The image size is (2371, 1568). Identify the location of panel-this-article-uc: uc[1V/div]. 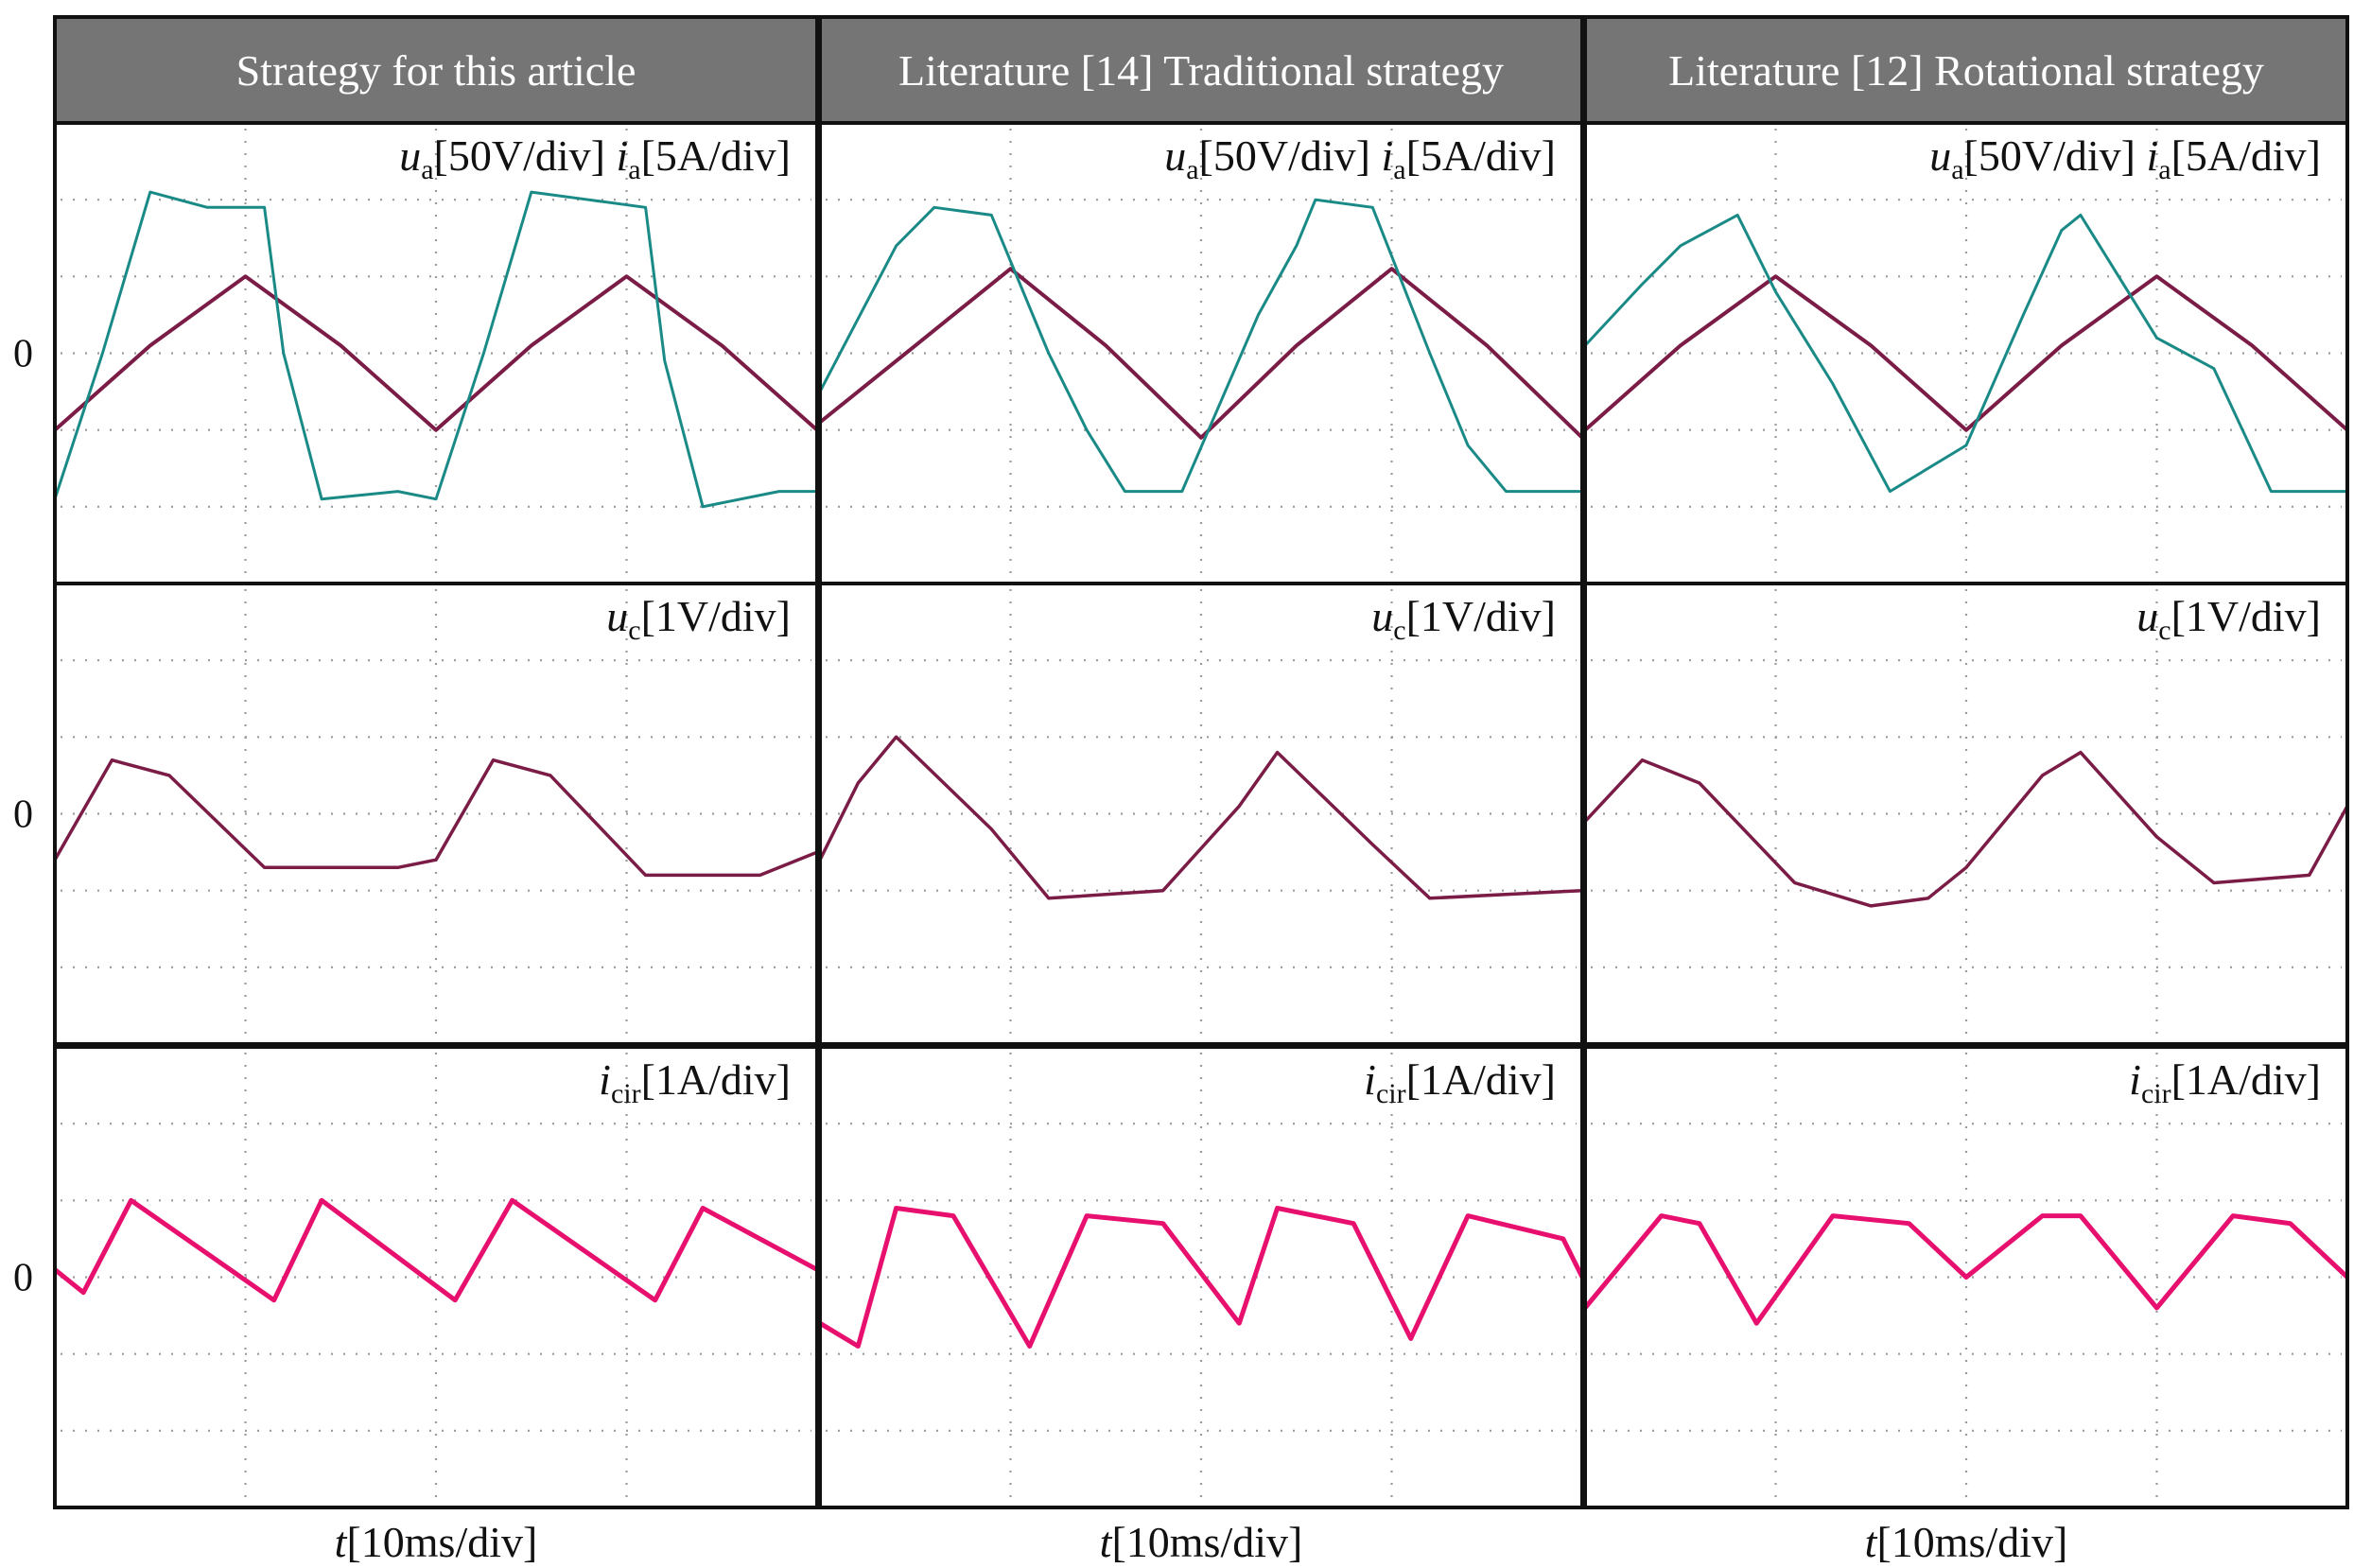
(436, 814).